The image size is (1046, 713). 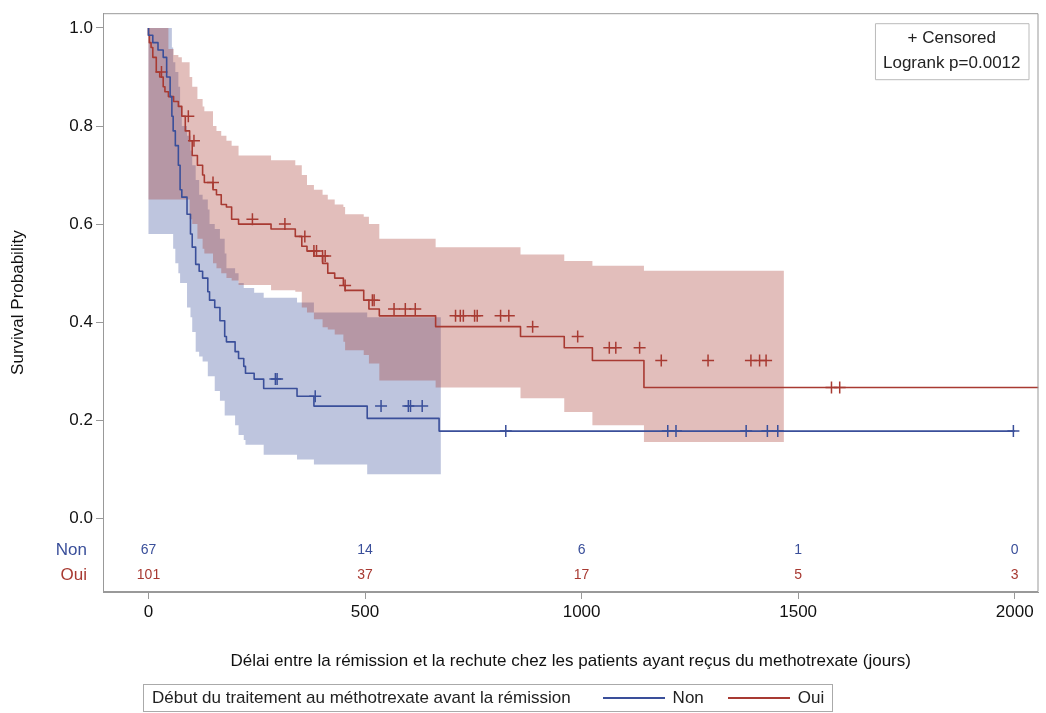 I want to click on x-tick-label: 500, so click(x=365, y=611).